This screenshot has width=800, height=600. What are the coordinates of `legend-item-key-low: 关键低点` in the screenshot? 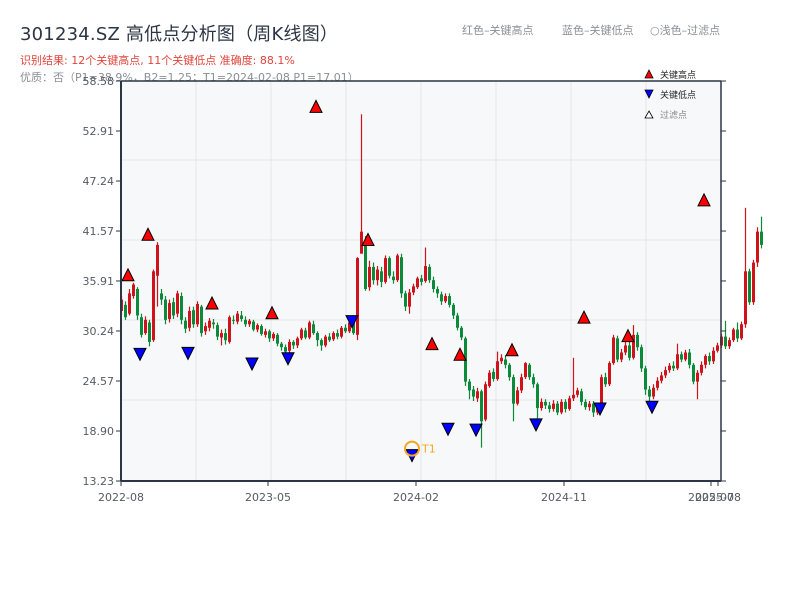 It's located at (670, 94).